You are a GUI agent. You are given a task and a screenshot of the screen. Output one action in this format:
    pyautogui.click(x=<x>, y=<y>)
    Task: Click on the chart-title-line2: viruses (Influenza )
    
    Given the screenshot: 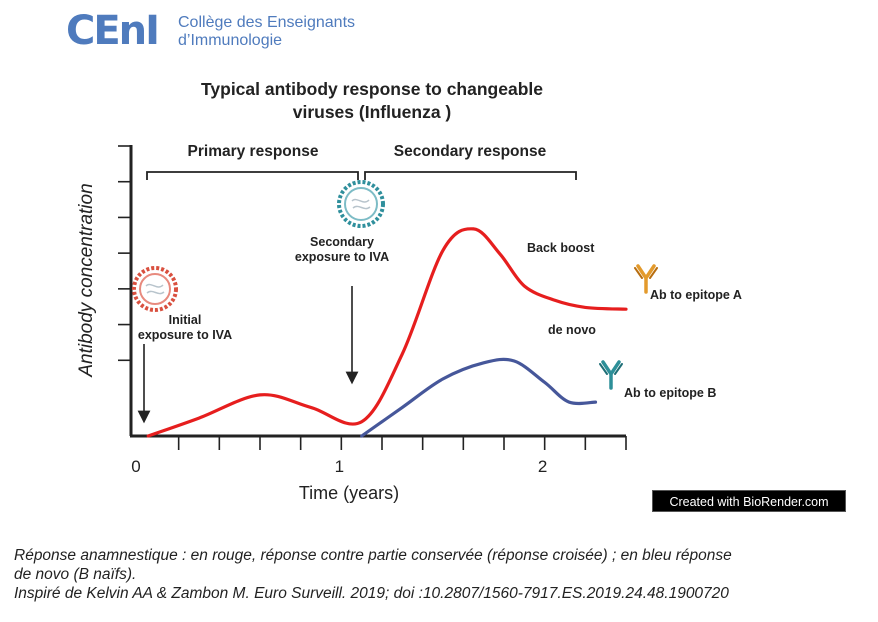 What is the action you would take?
    pyautogui.click(x=372, y=112)
    